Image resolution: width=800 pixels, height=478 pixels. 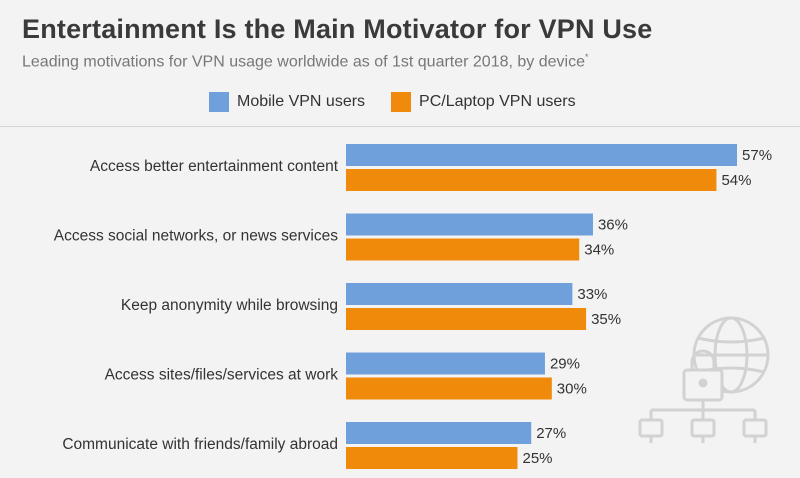 I want to click on globe-lock-network-icon, so click(x=704, y=379).